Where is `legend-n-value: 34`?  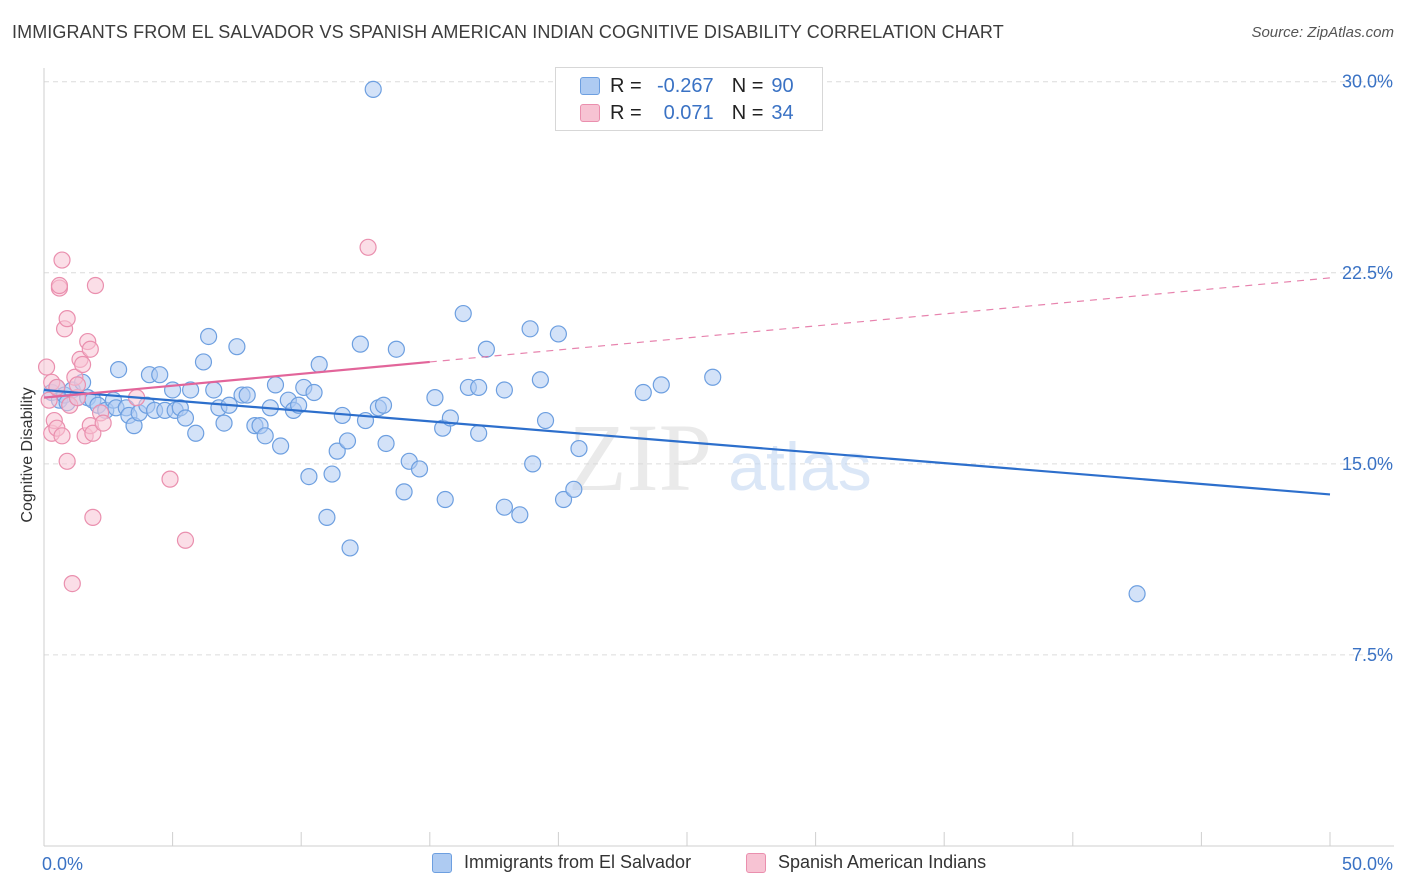
legend-n-value: 34 is located at coordinates (782, 112).